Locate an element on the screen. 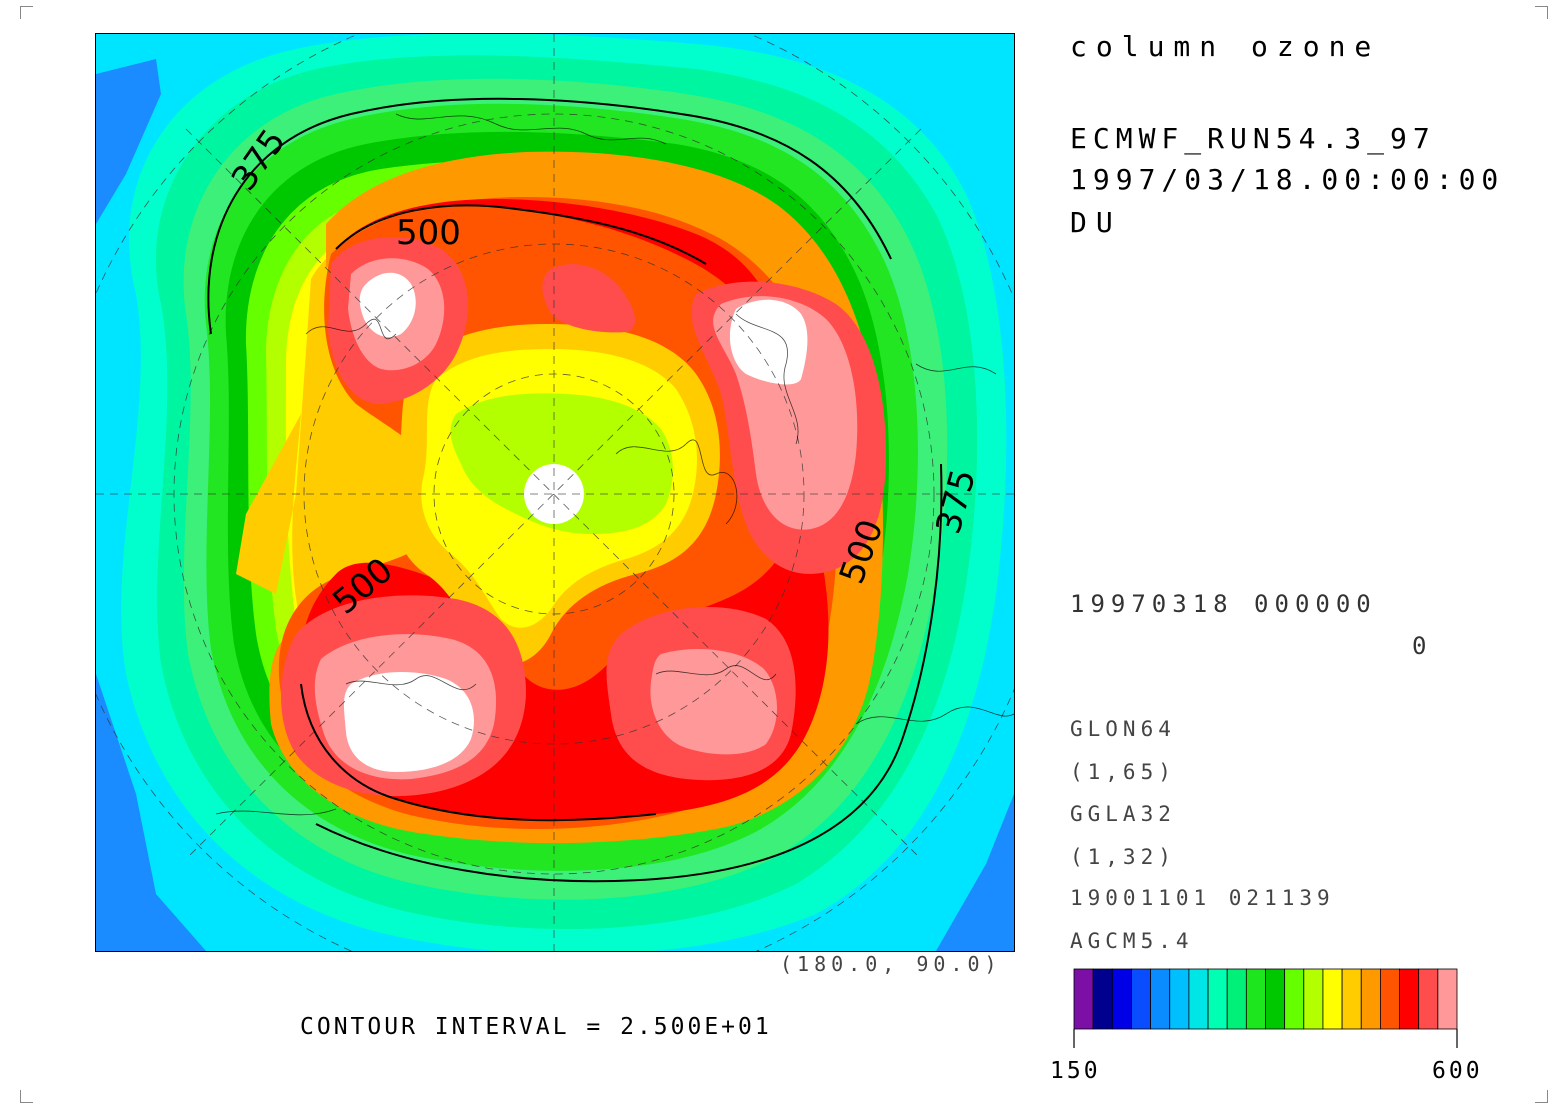  colorbar-svg is located at coordinates (1265, 1008).